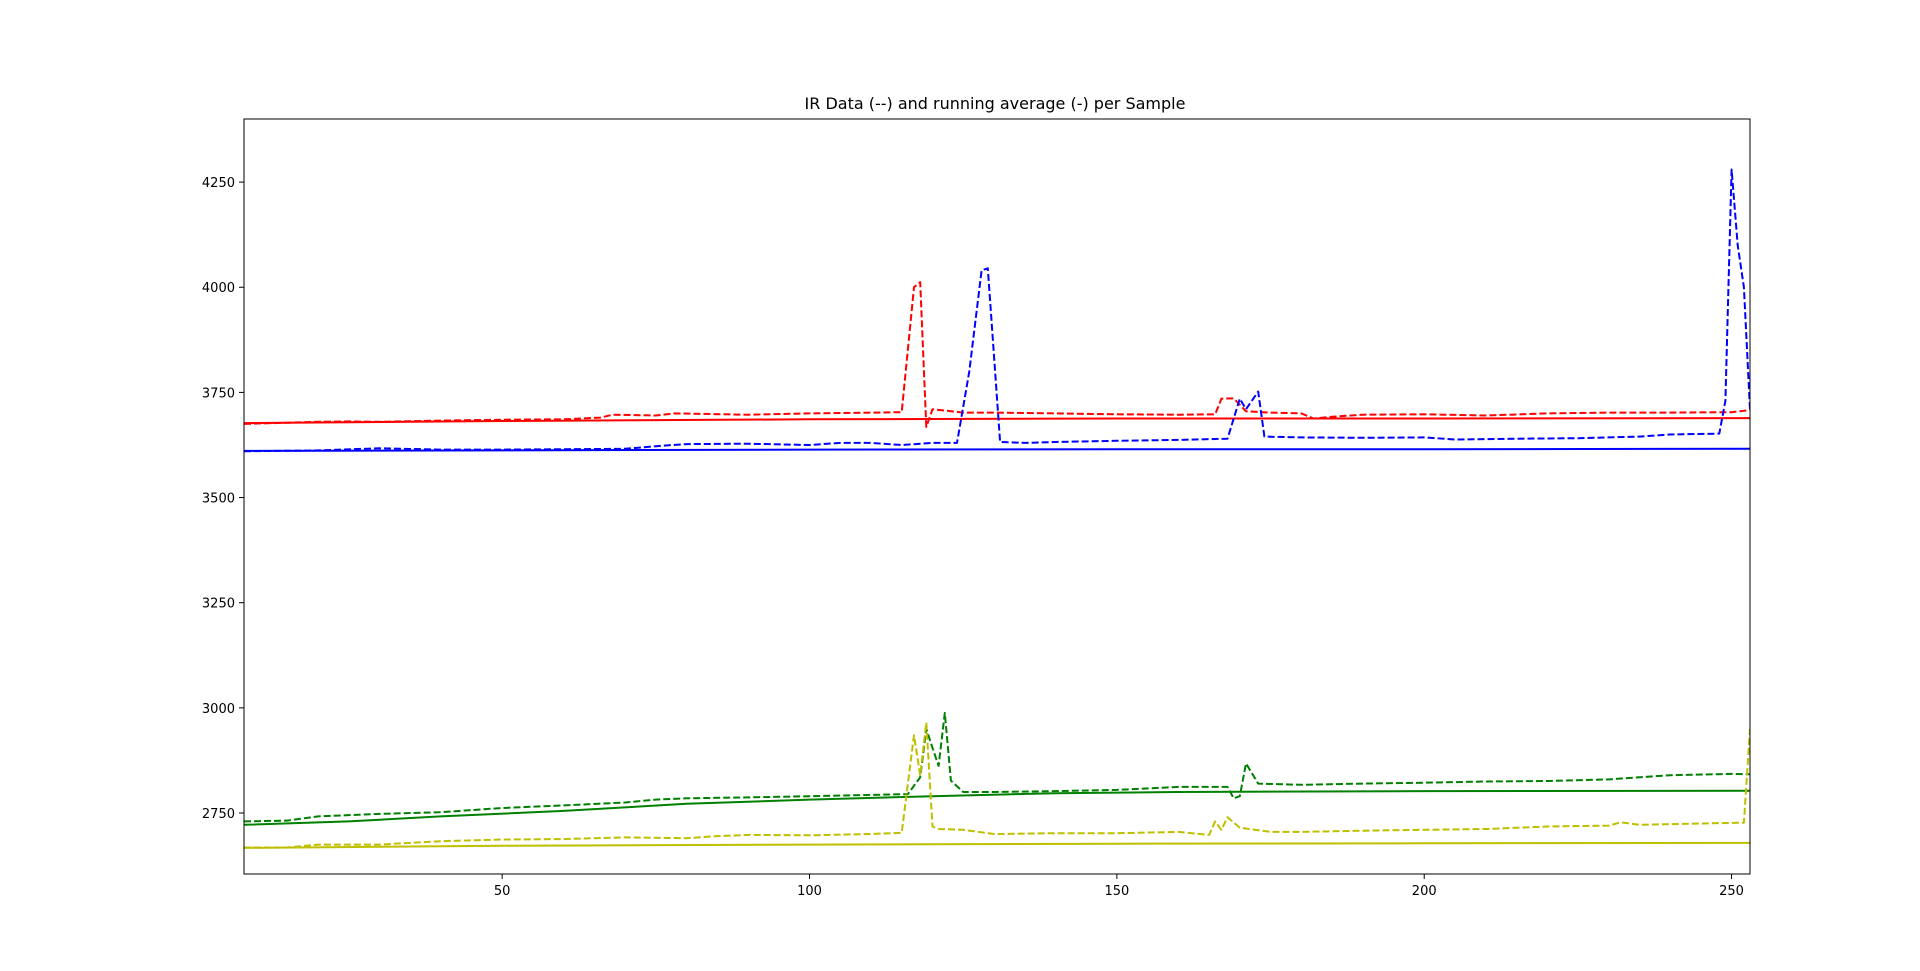  I want to click on y-tick-label-6: 4250, so click(218, 183).